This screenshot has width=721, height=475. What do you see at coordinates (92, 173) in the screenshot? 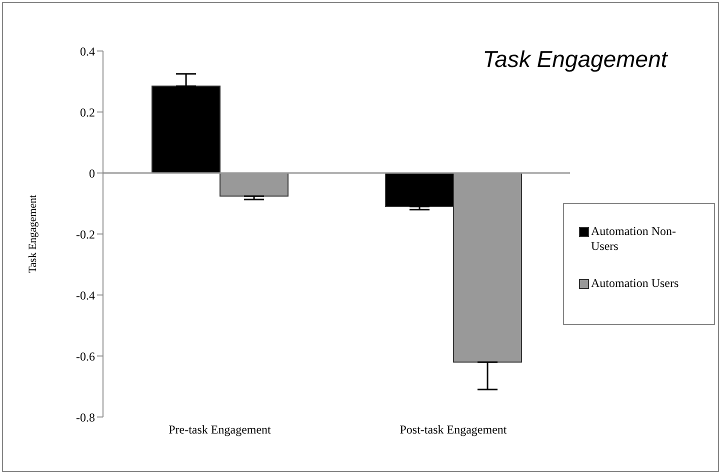
I see `y-tick-label: 0` at bounding box center [92, 173].